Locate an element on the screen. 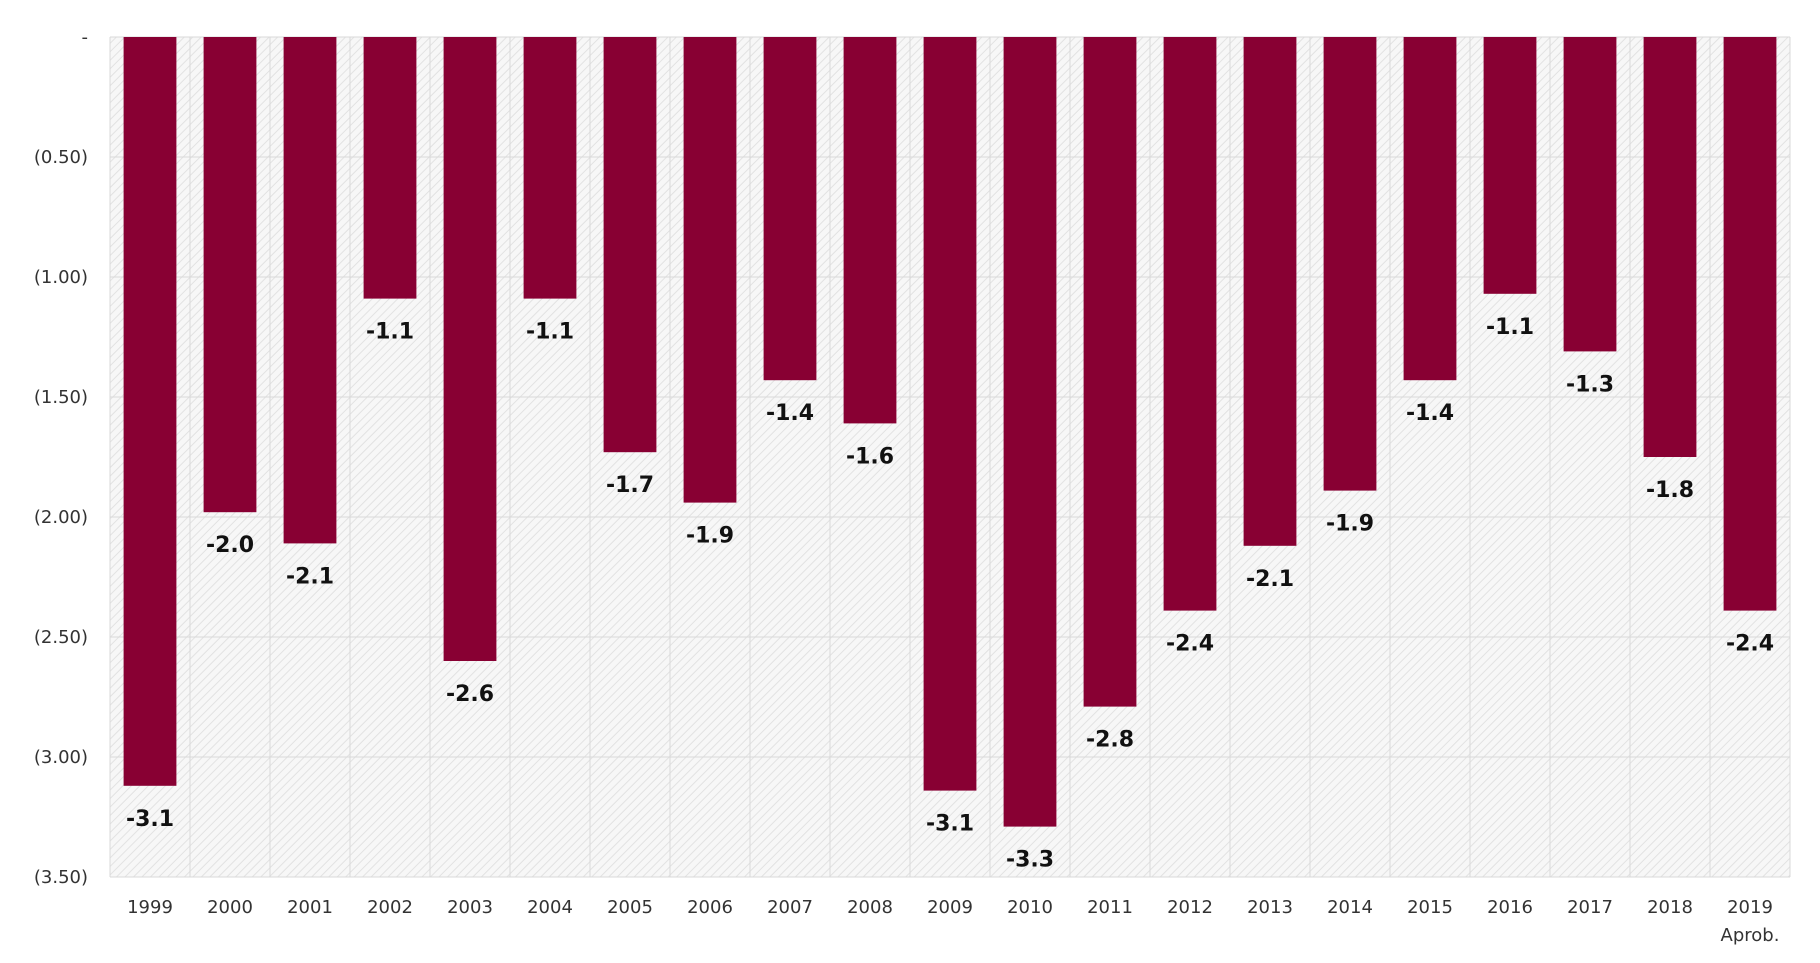 The image size is (1820, 963). x-tick-sublabel: Aprob. is located at coordinates (1750, 935).